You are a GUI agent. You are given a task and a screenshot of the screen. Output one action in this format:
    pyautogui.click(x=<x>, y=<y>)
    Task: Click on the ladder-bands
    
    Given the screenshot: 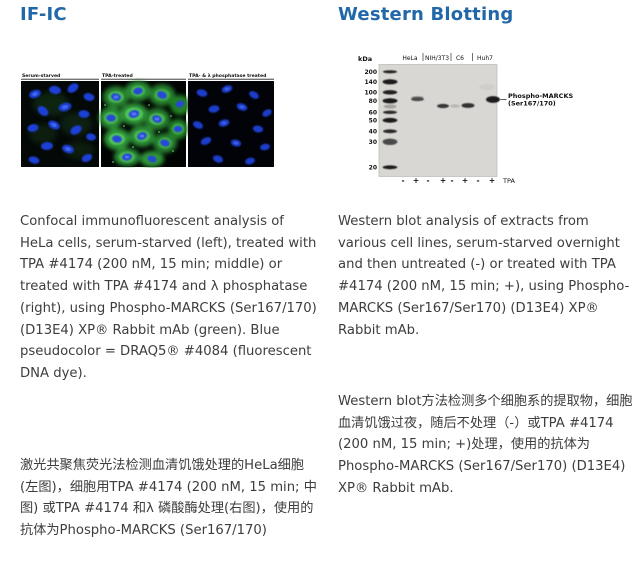 What is the action you would take?
    pyautogui.click(x=390, y=120)
    